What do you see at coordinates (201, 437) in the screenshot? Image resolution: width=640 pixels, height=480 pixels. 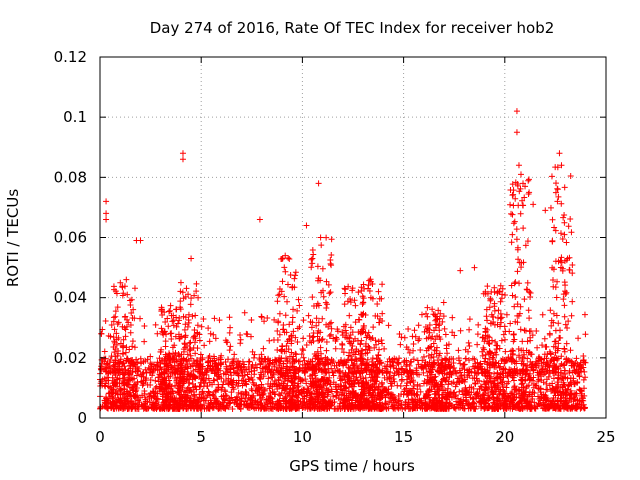 I see `x-tick-label: 5` at bounding box center [201, 437].